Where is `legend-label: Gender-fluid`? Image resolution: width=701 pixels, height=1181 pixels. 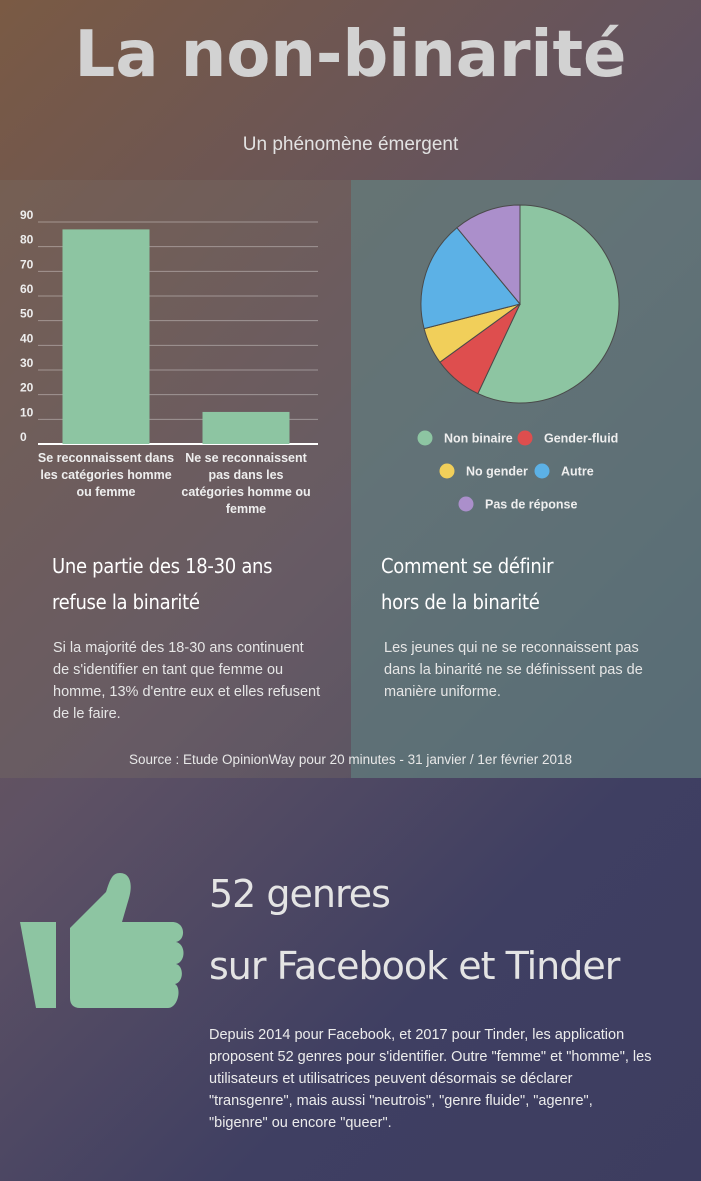
legend-label: Gender-fluid is located at coordinates (581, 439).